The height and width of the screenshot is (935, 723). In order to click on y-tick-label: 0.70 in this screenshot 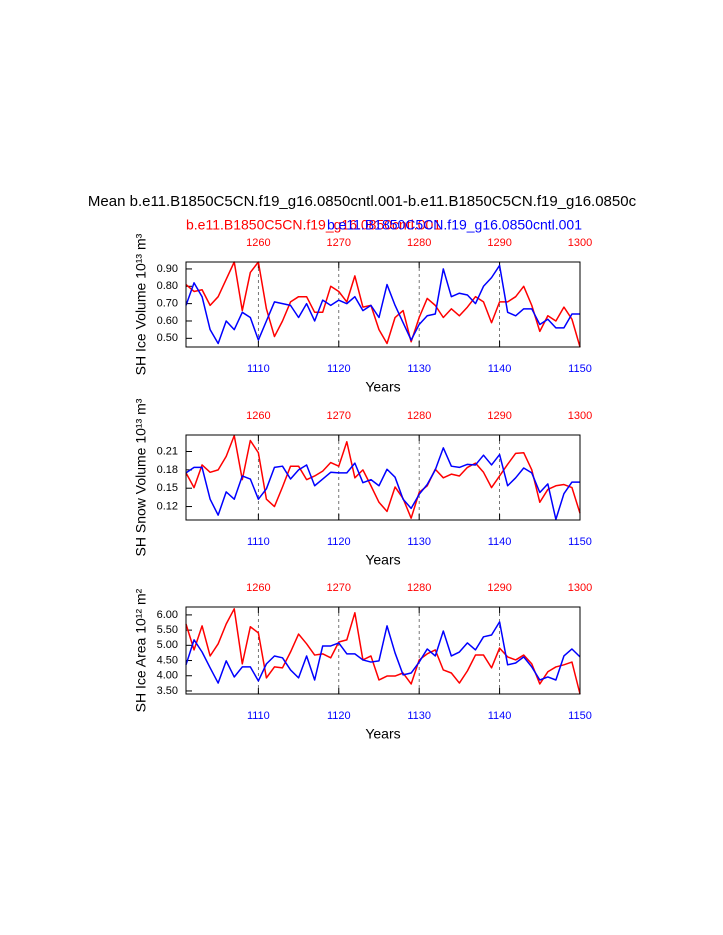, I will do `click(167, 304)`.